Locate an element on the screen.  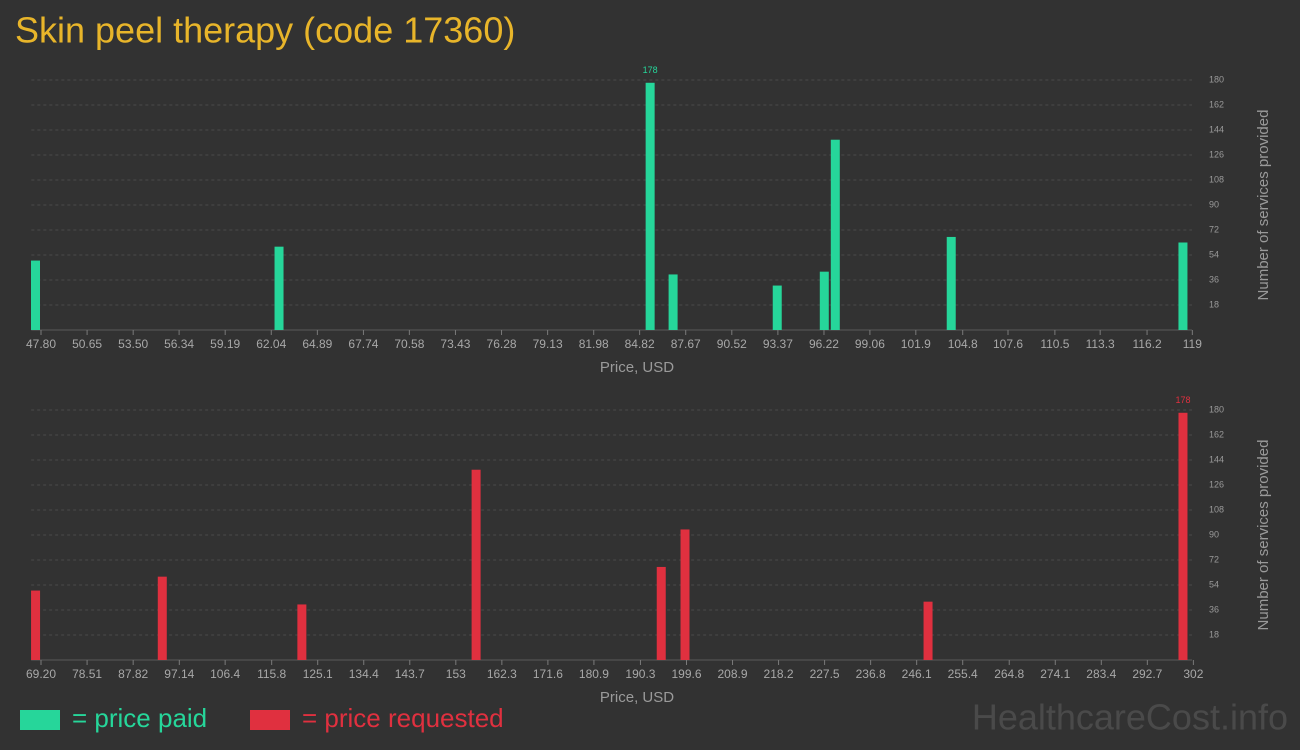
x-tick-label: 64.89 is located at coordinates (317, 344).